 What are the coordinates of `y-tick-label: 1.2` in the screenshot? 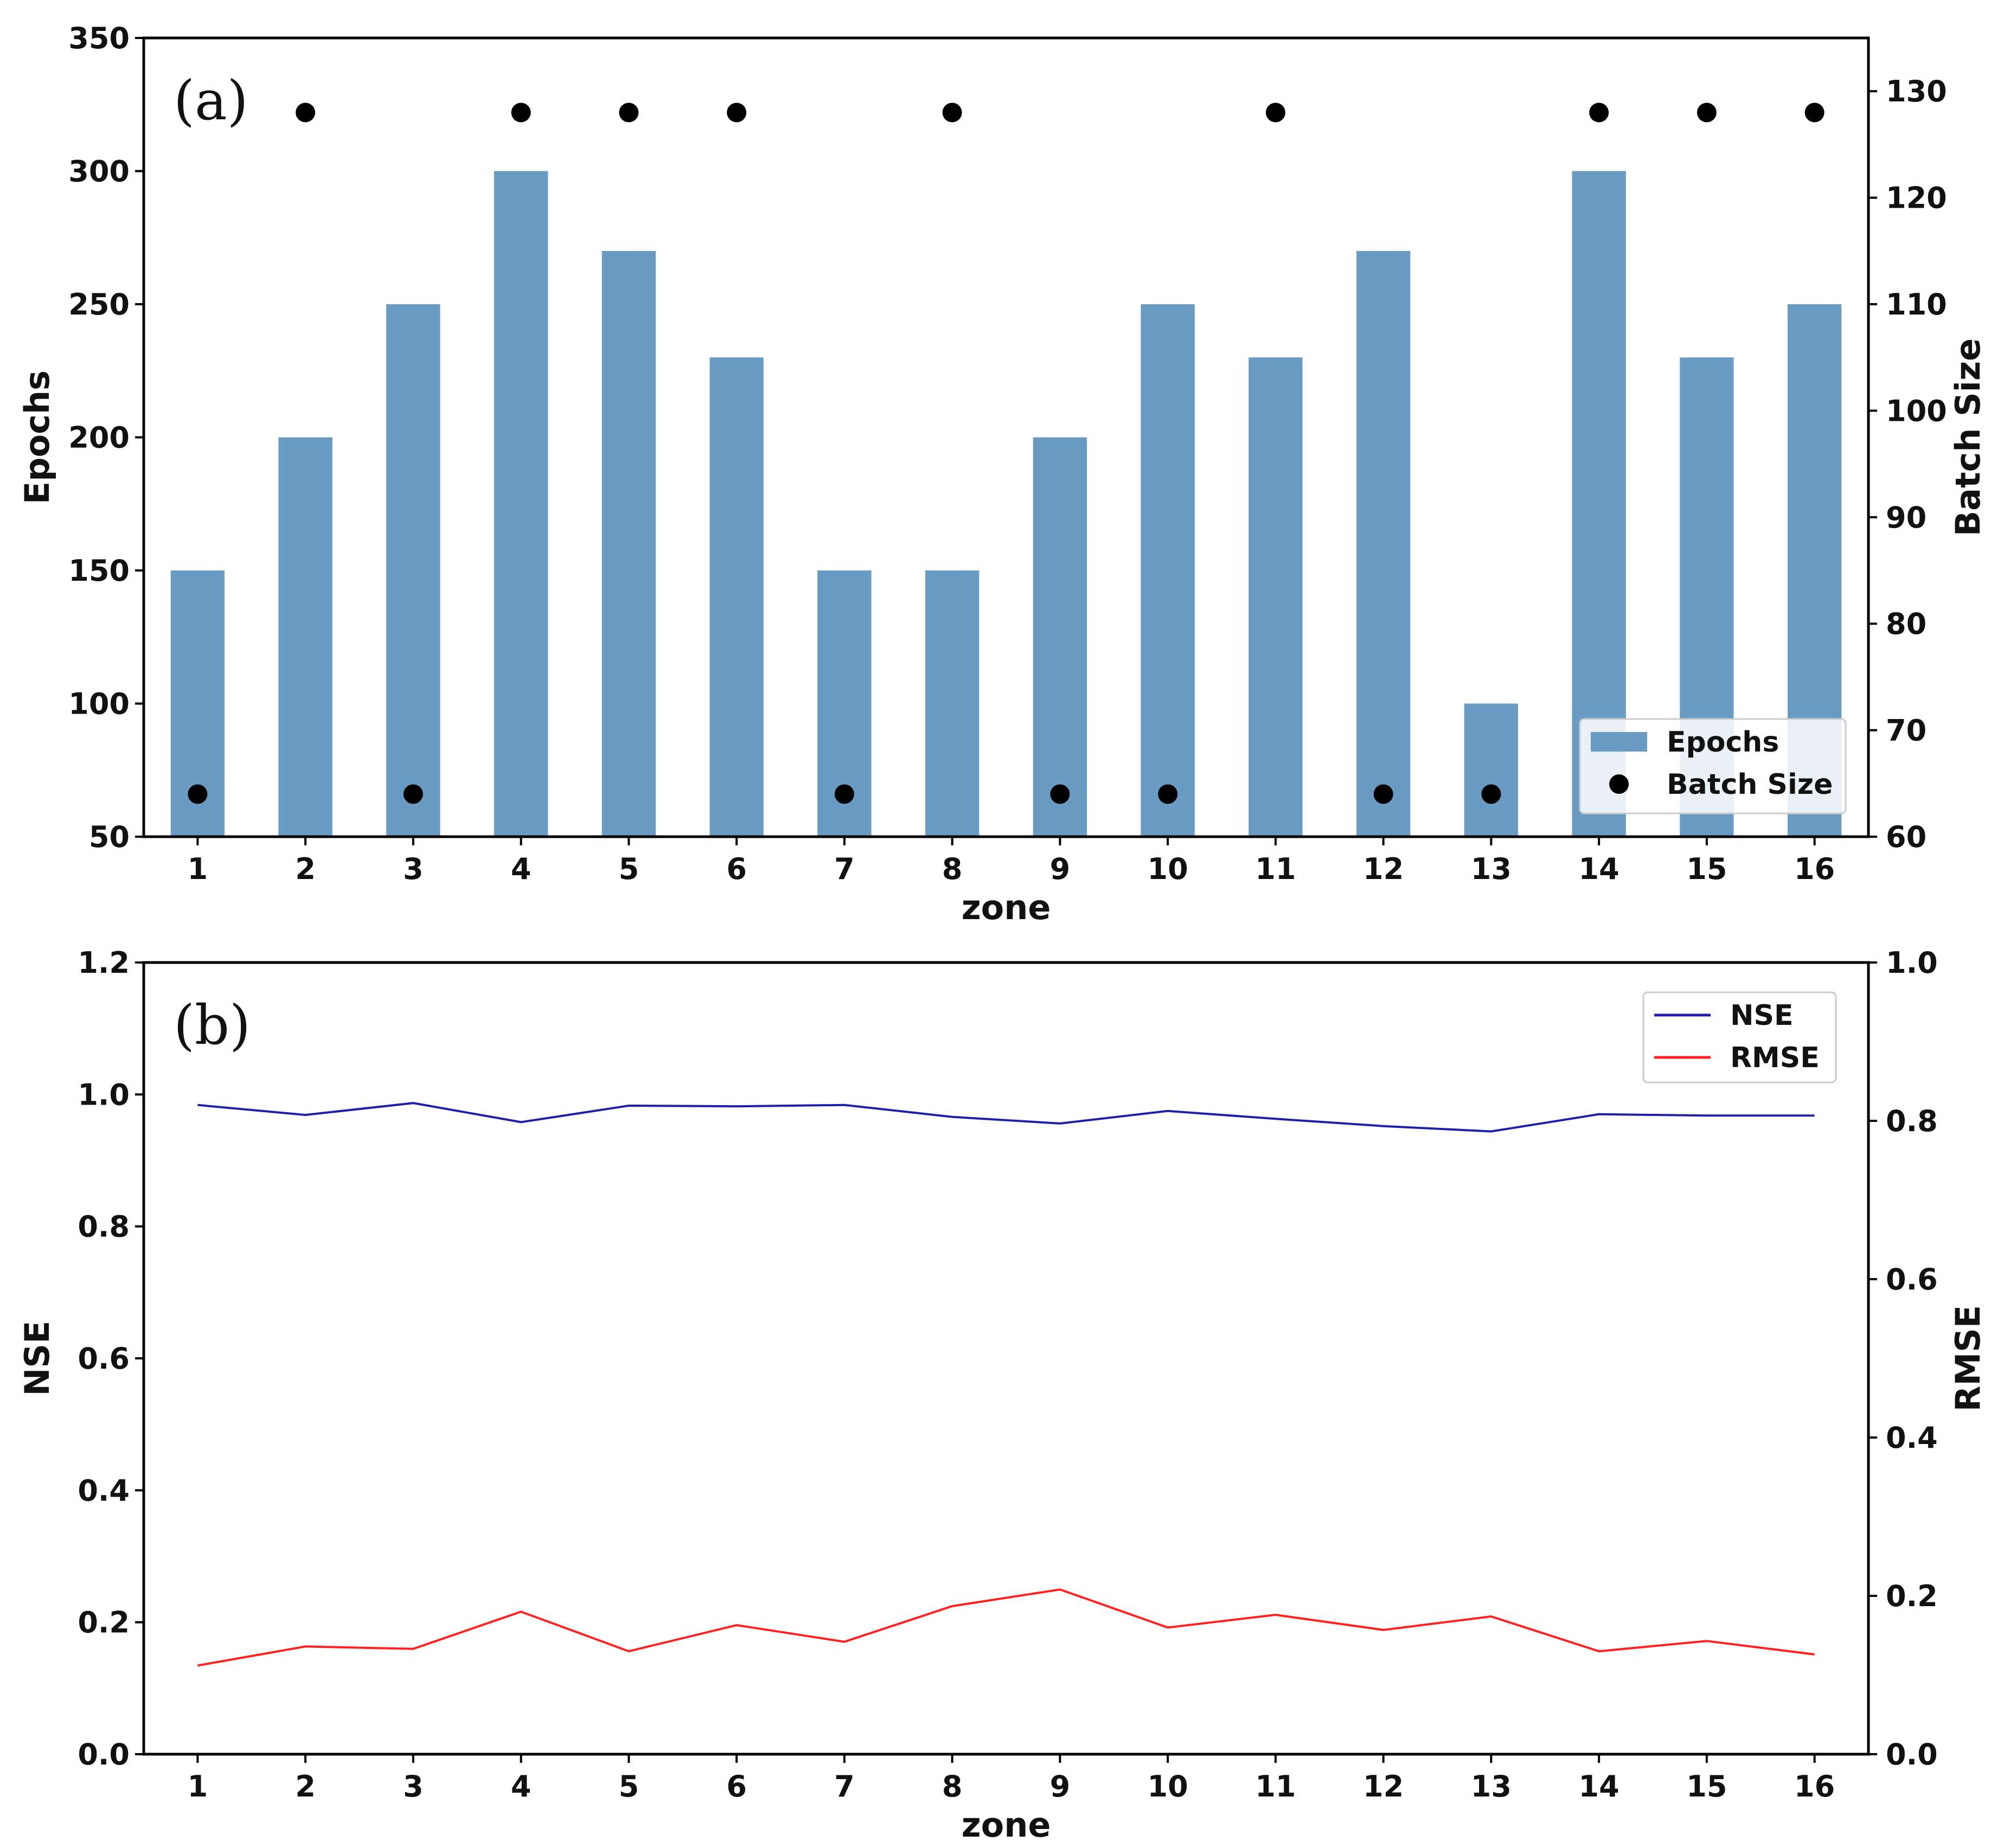 It's located at (104, 963).